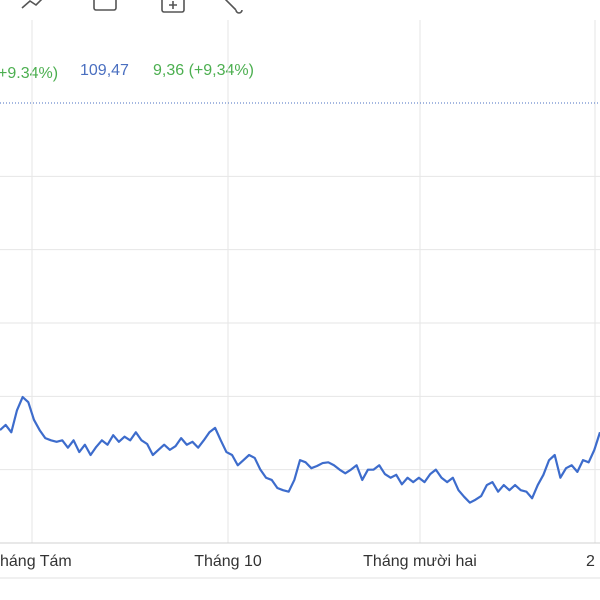 This screenshot has height=600, width=600. Describe the element at coordinates (132, 7) in the screenshot. I see `toolbar` at that location.